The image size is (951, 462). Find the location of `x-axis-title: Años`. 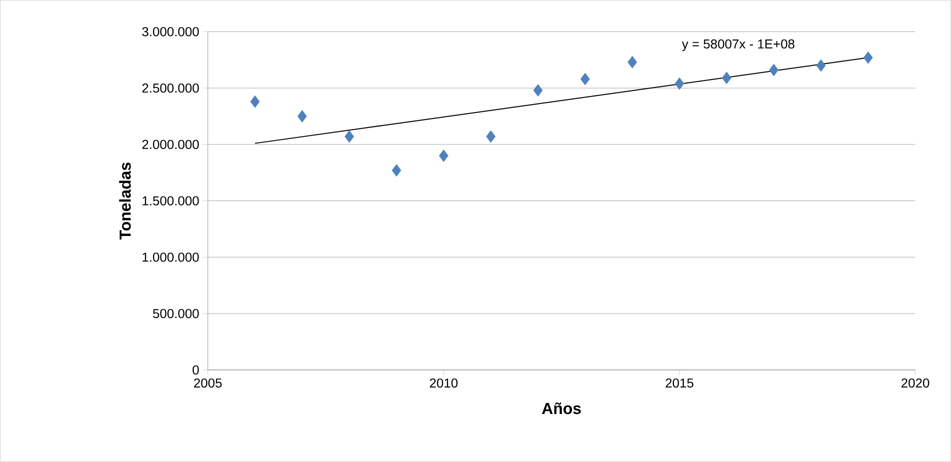

x-axis-title: Años is located at coordinates (561, 408).